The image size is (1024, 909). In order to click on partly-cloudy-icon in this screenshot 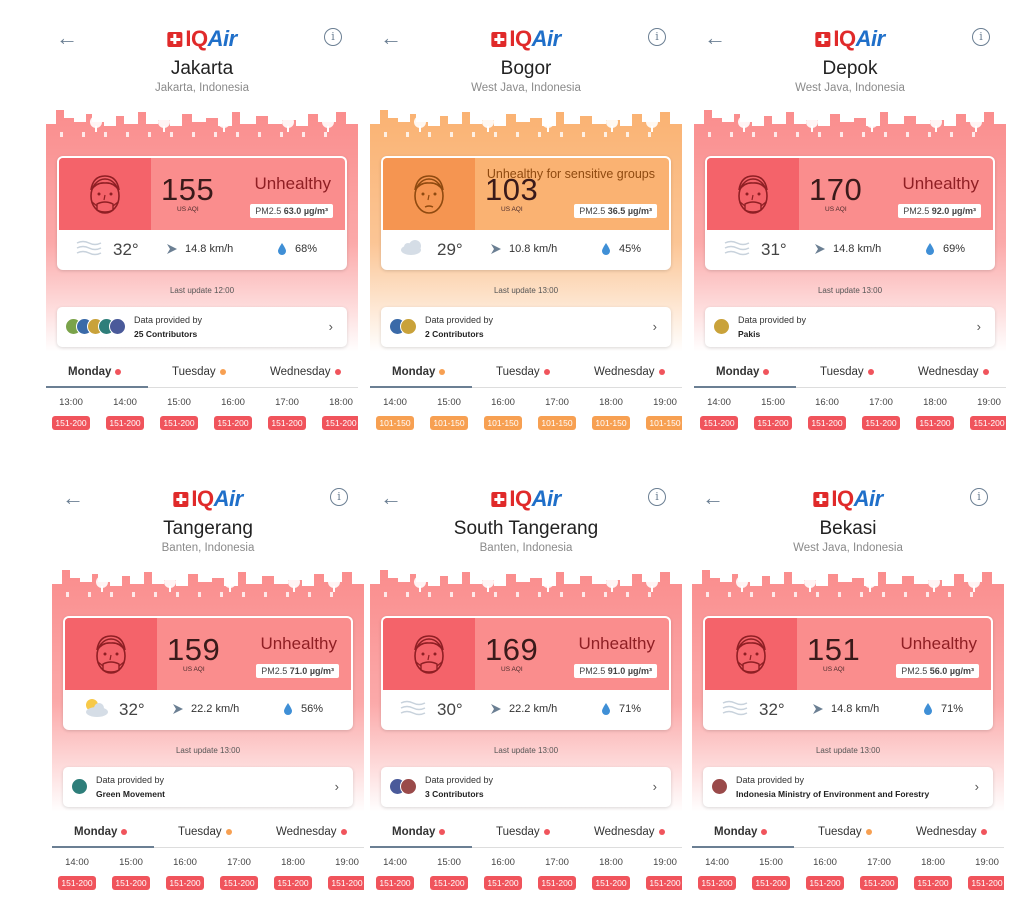, I will do `click(96, 710)`.